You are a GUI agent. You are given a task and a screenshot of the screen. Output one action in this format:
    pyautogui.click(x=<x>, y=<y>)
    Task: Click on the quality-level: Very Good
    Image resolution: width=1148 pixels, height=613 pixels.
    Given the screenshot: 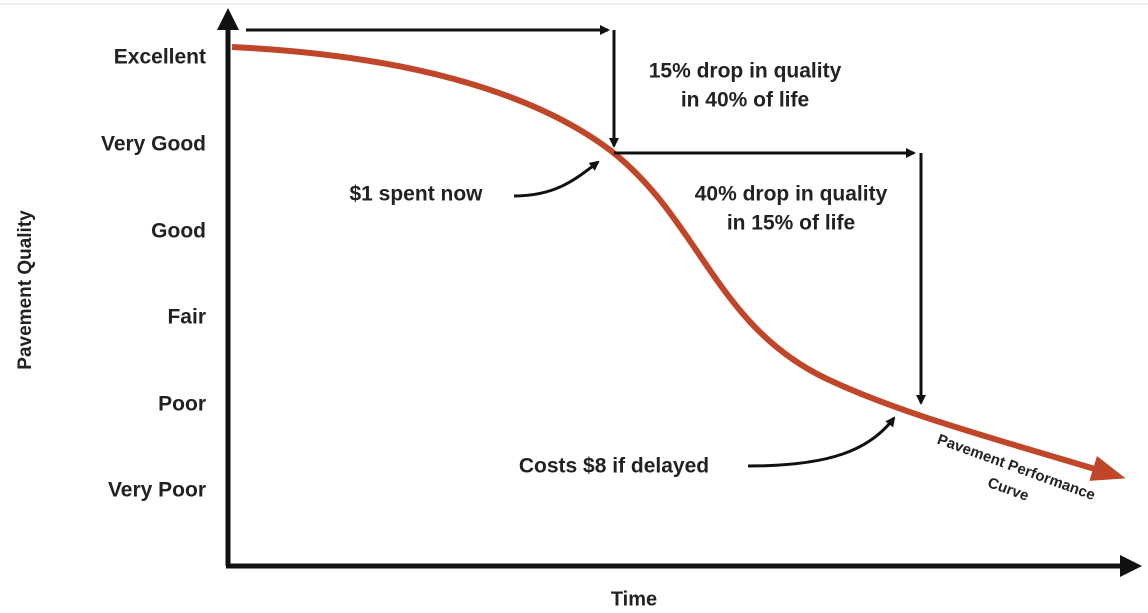 What is the action you would take?
    pyautogui.click(x=153, y=144)
    